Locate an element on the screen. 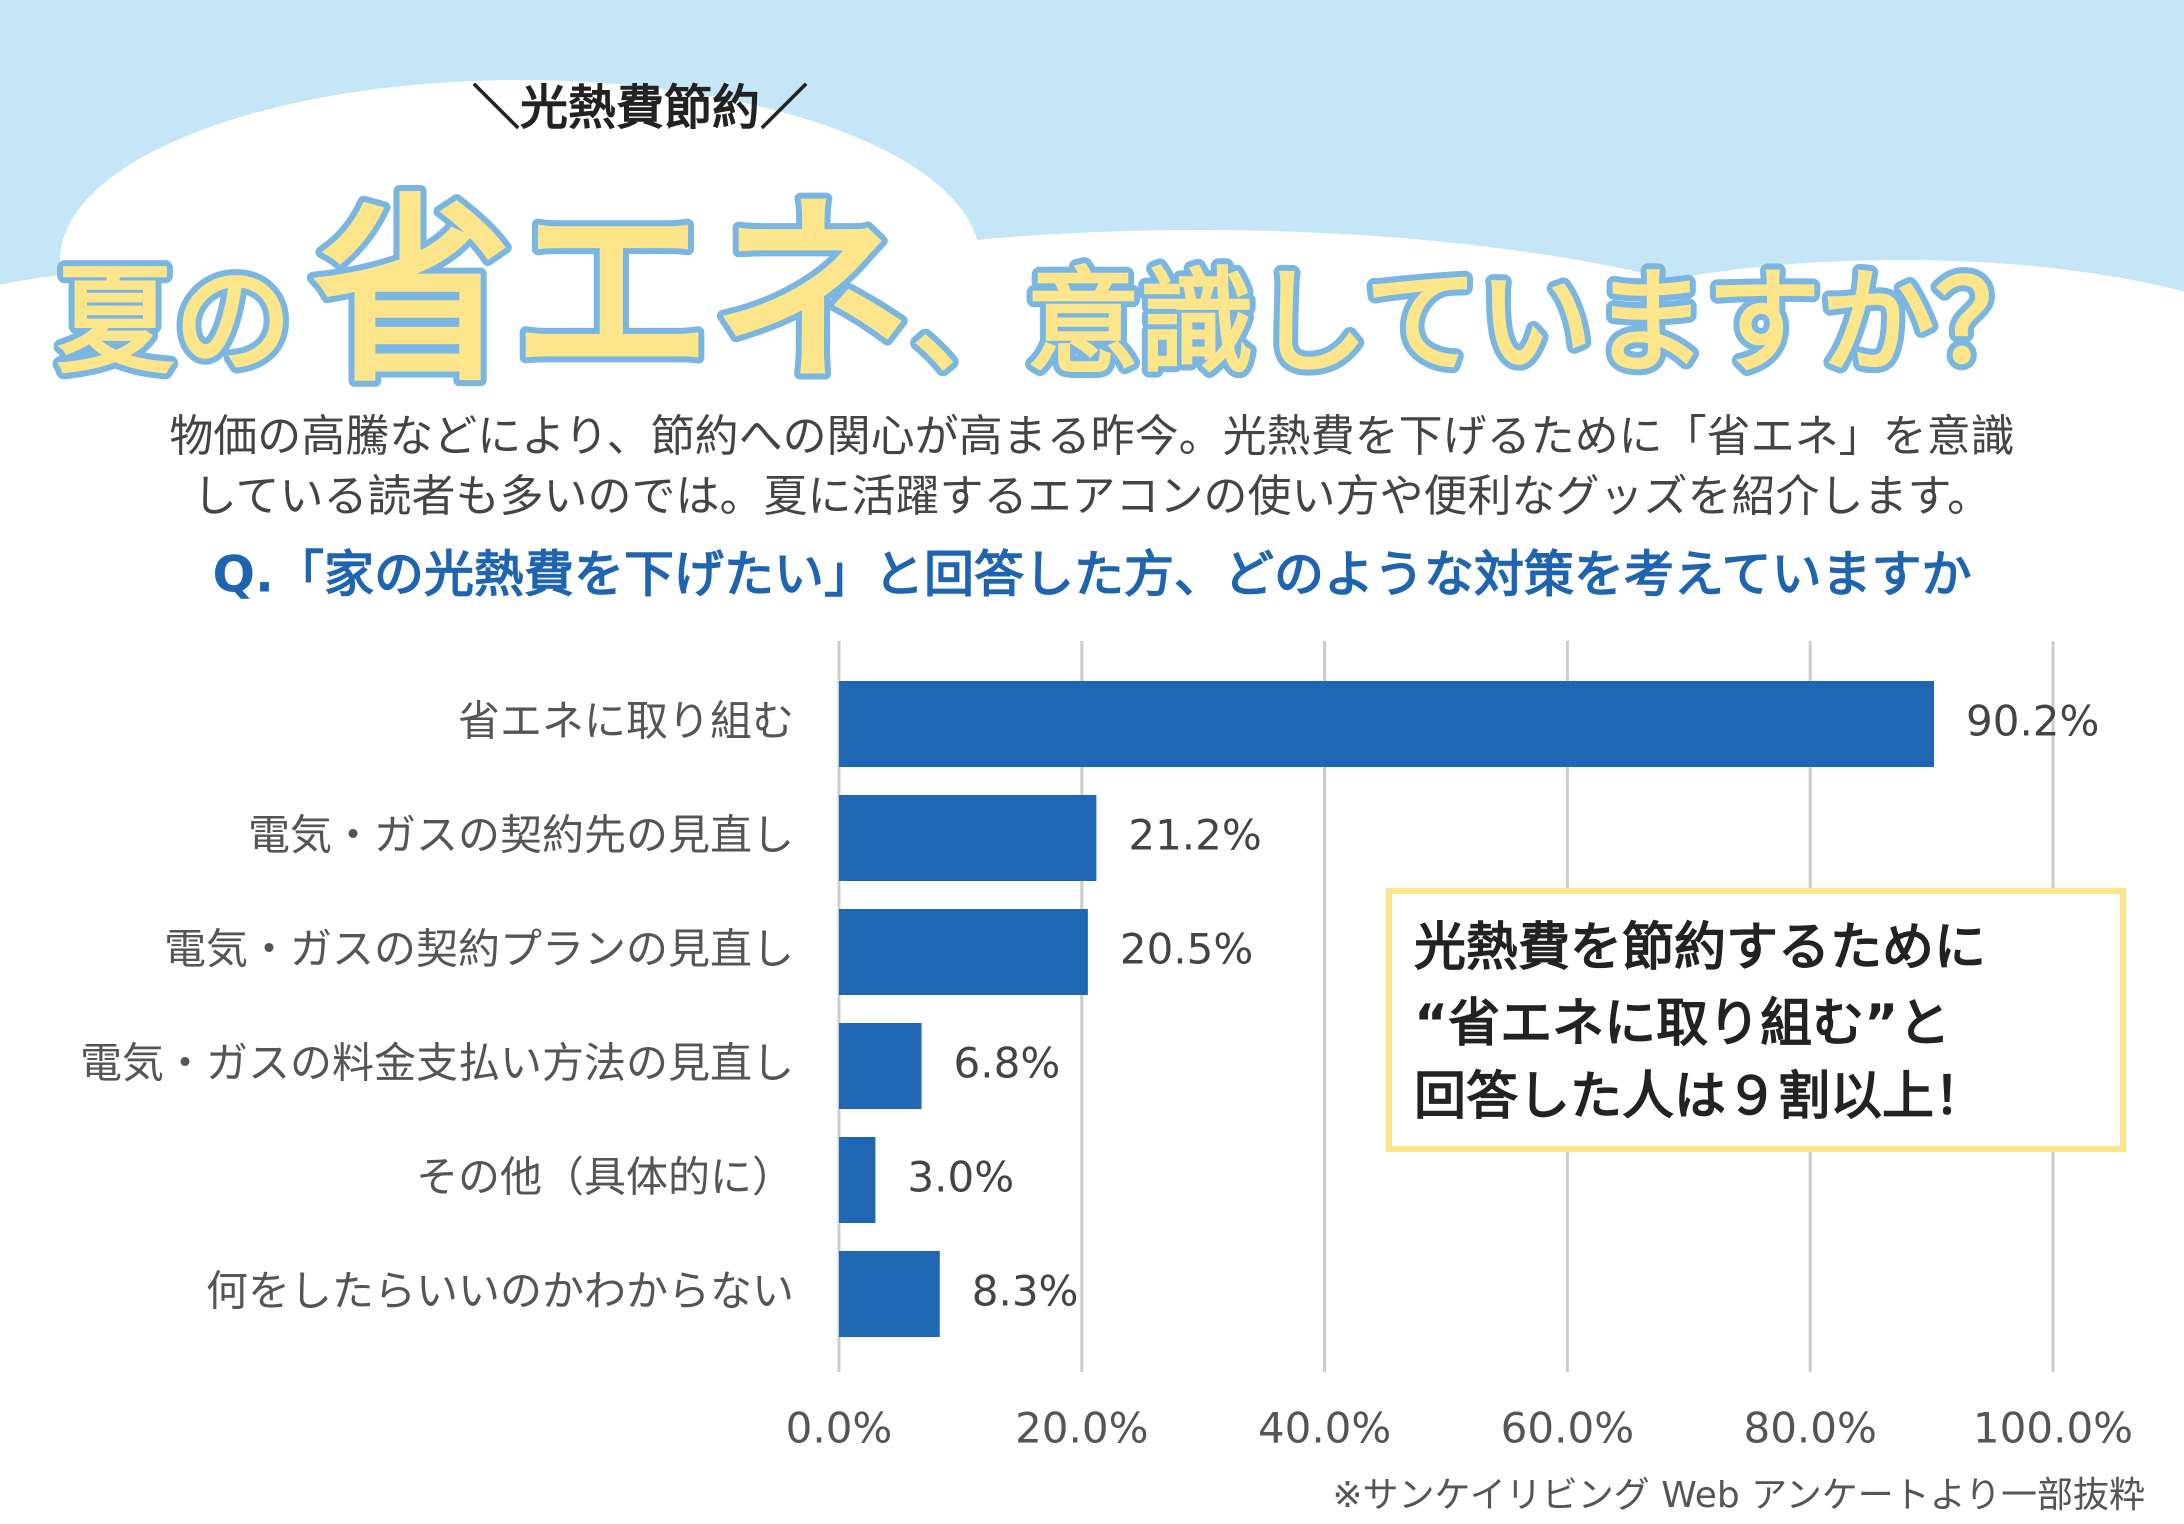 The image size is (2184, 1524). value-label: 6.8% is located at coordinates (1007, 1063).